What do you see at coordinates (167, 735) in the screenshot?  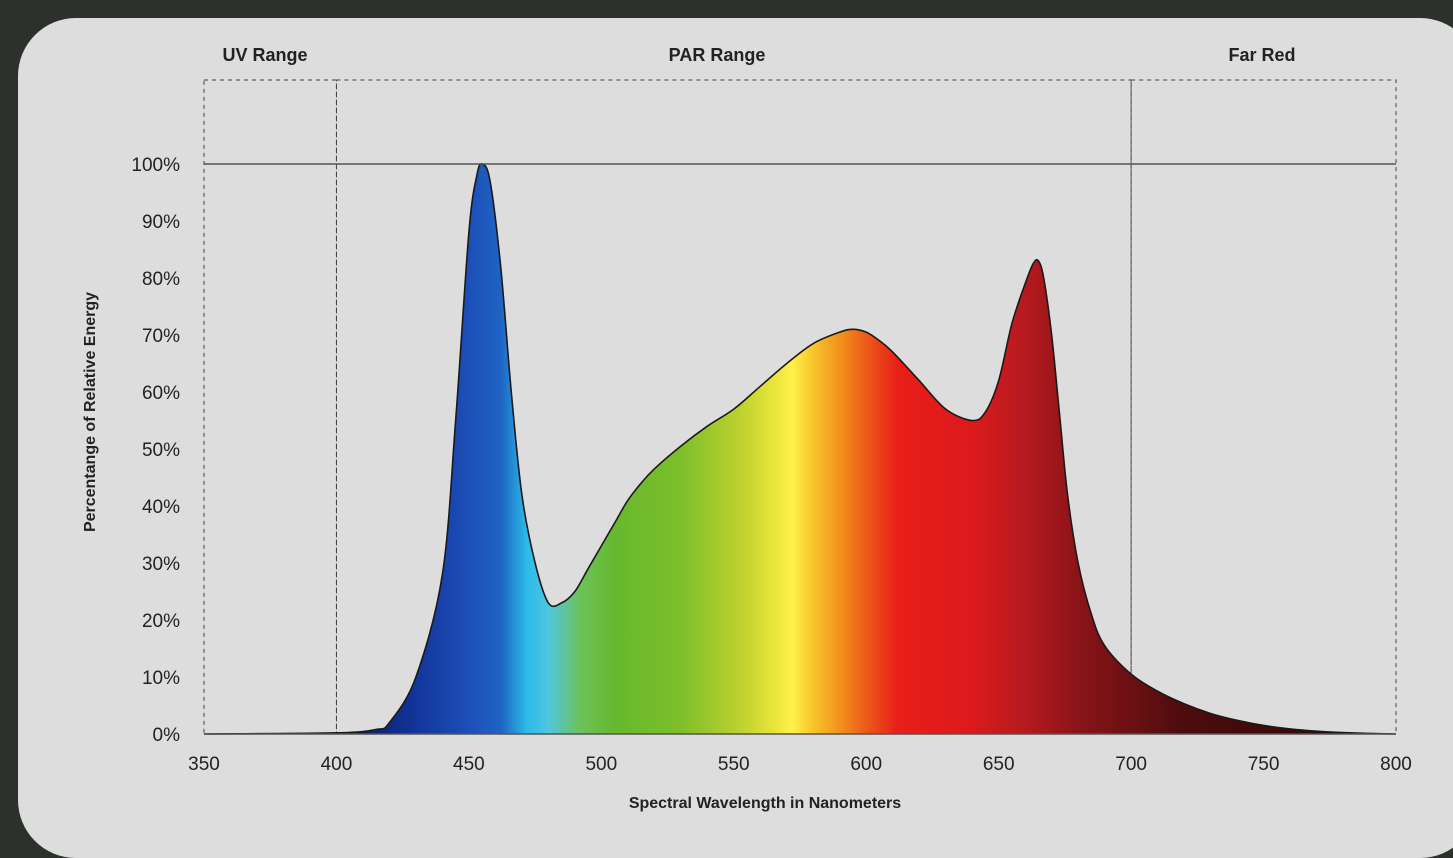 I see `y-tick-label: 0%` at bounding box center [167, 735].